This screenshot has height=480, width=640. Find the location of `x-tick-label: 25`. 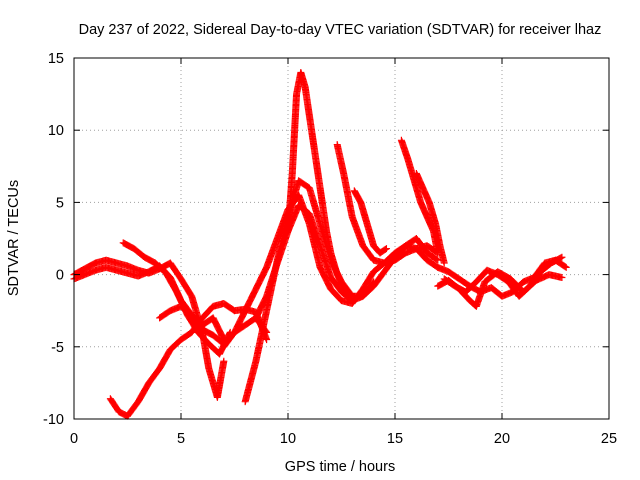

x-tick-label: 25 is located at coordinates (609, 439).